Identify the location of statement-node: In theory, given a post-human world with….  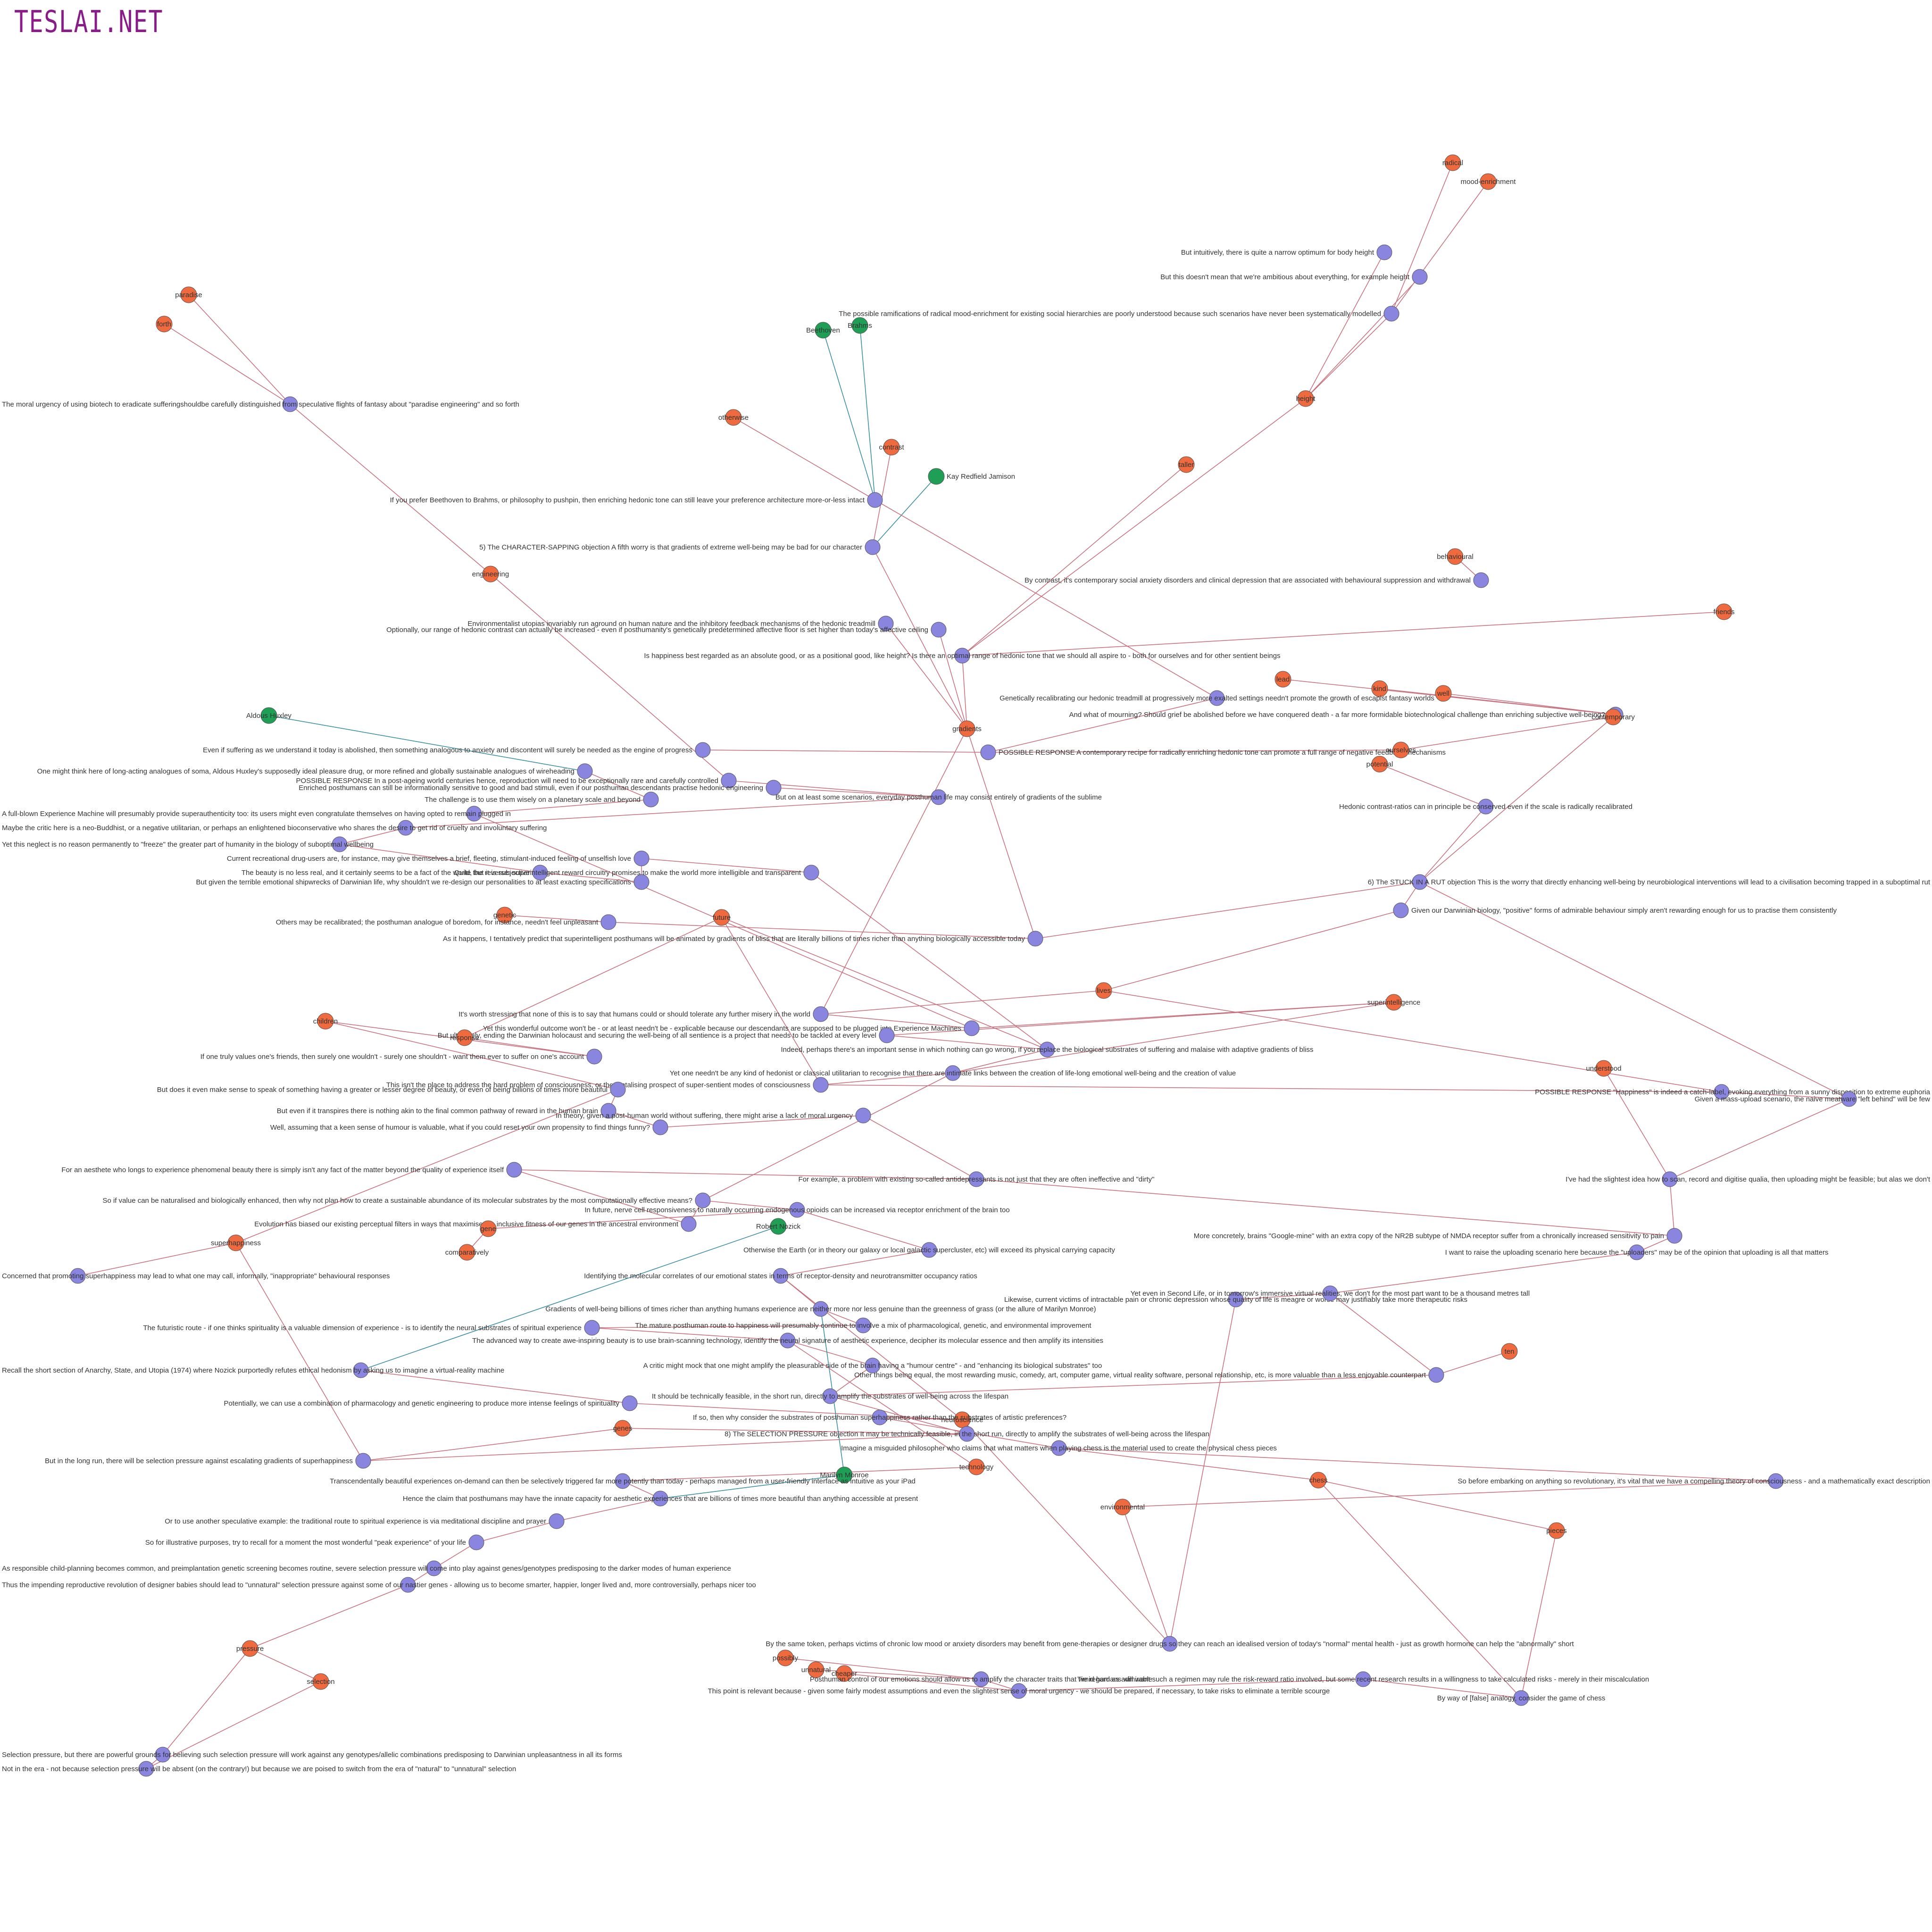
(714, 1116).